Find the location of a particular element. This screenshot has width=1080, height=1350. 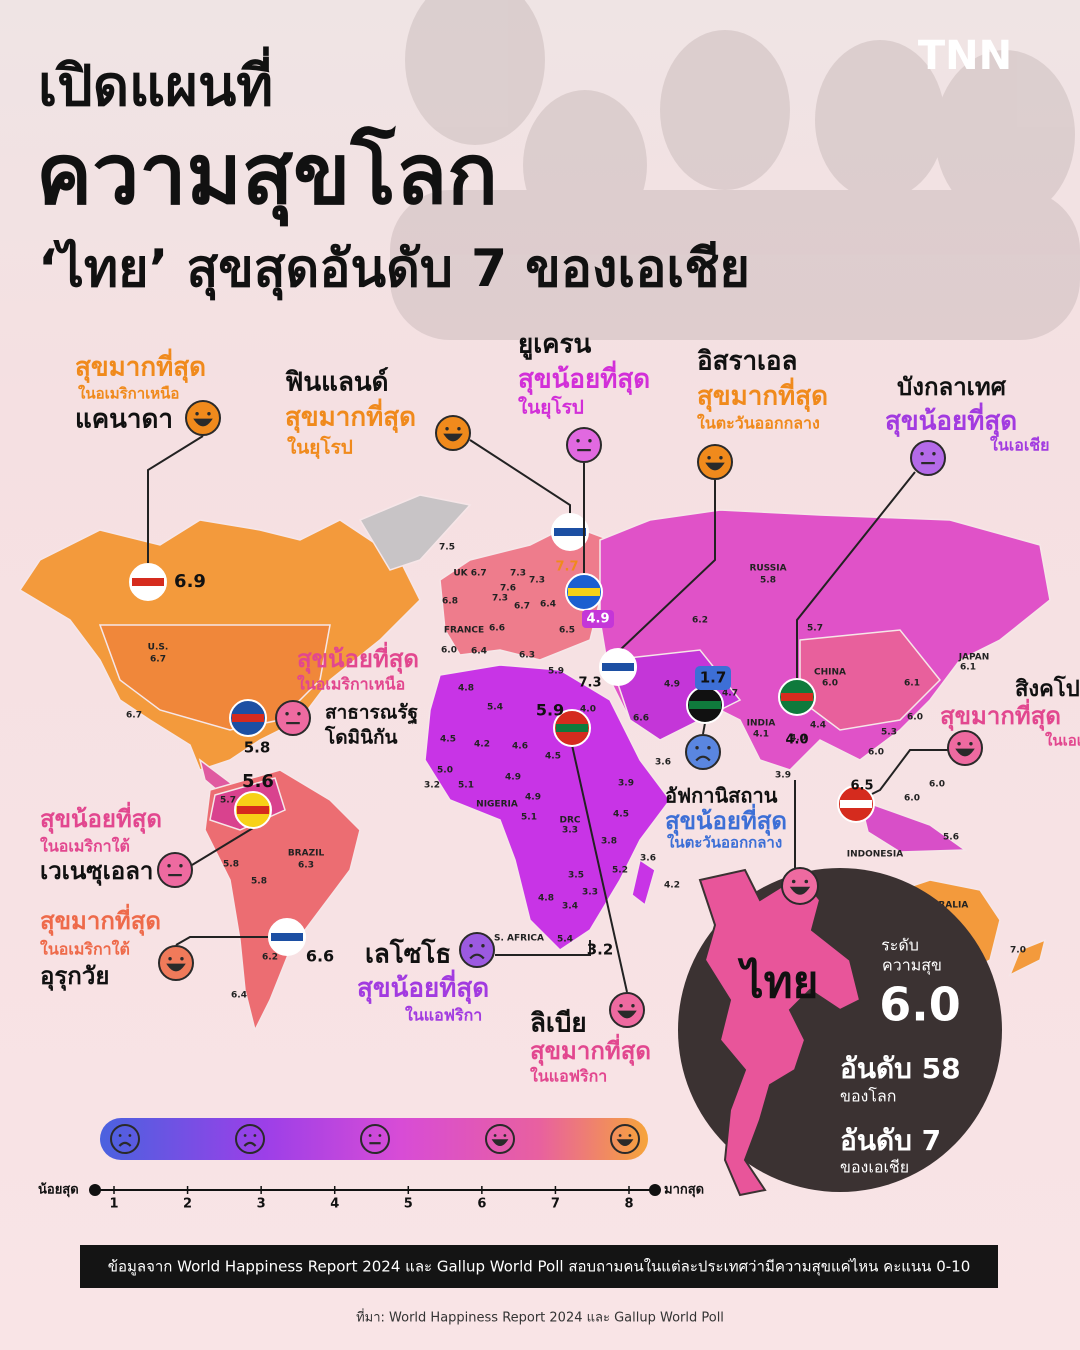

map-label: 4.0 is located at coordinates (588, 710).